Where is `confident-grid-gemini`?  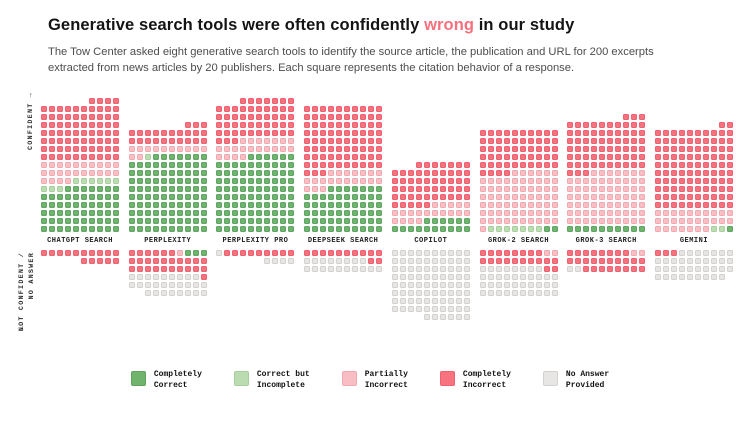 confident-grid-gemini is located at coordinates (693, 162).